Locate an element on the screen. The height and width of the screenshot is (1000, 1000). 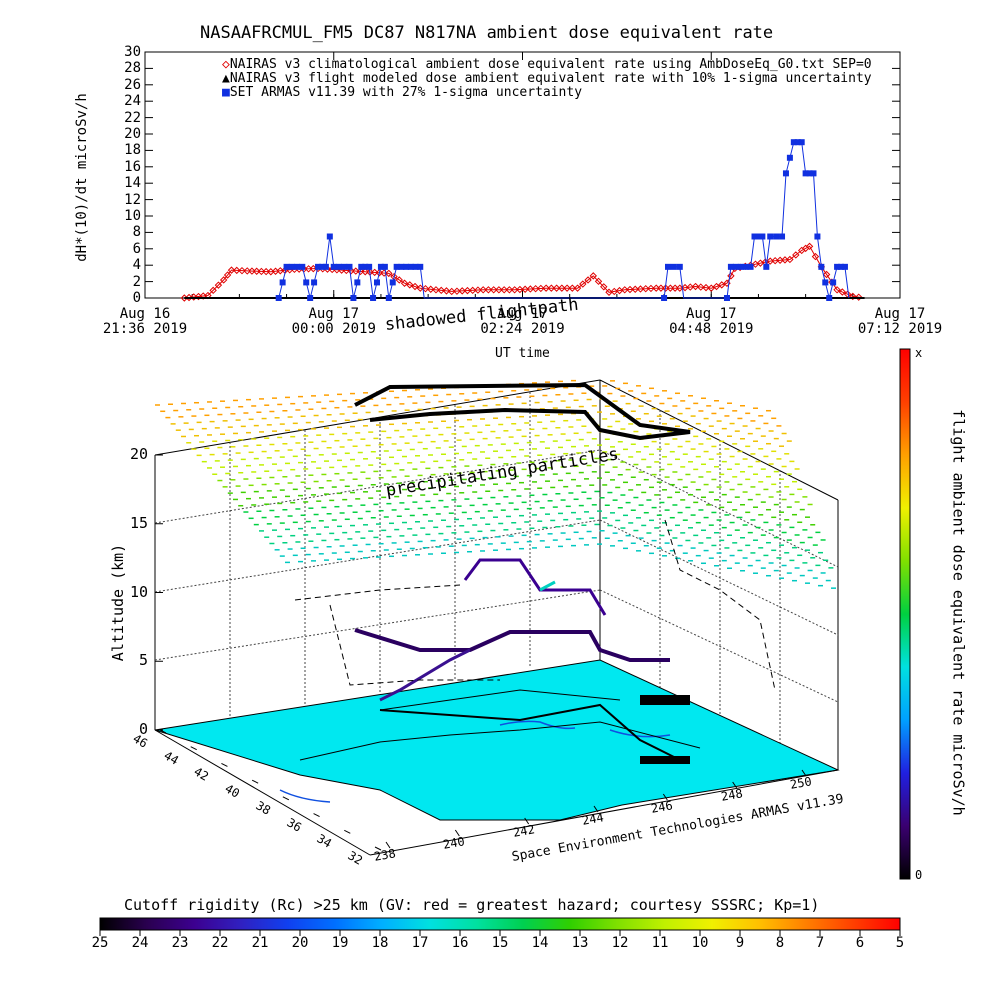
x-tick-time: 07:12 2019 is located at coordinates (900, 329).